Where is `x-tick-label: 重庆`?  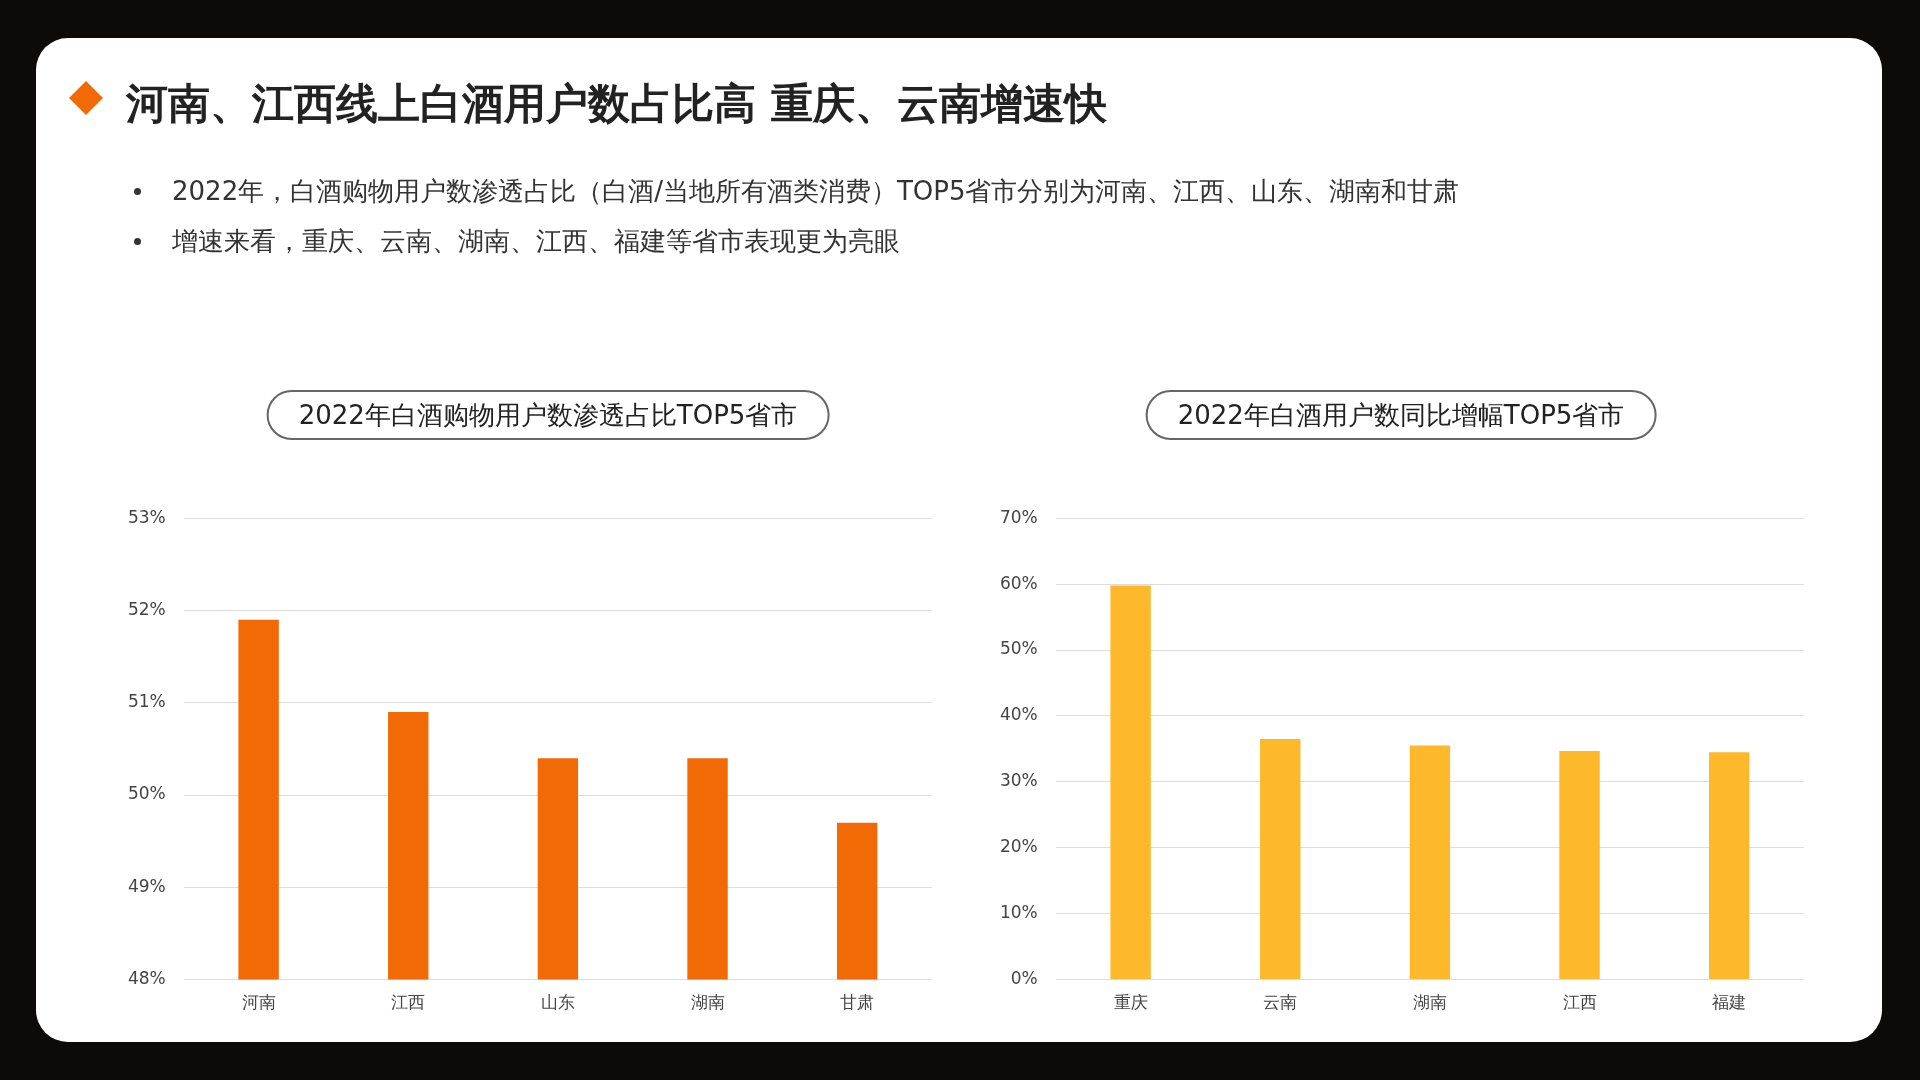
x-tick-label: 重庆 is located at coordinates (1130, 1002).